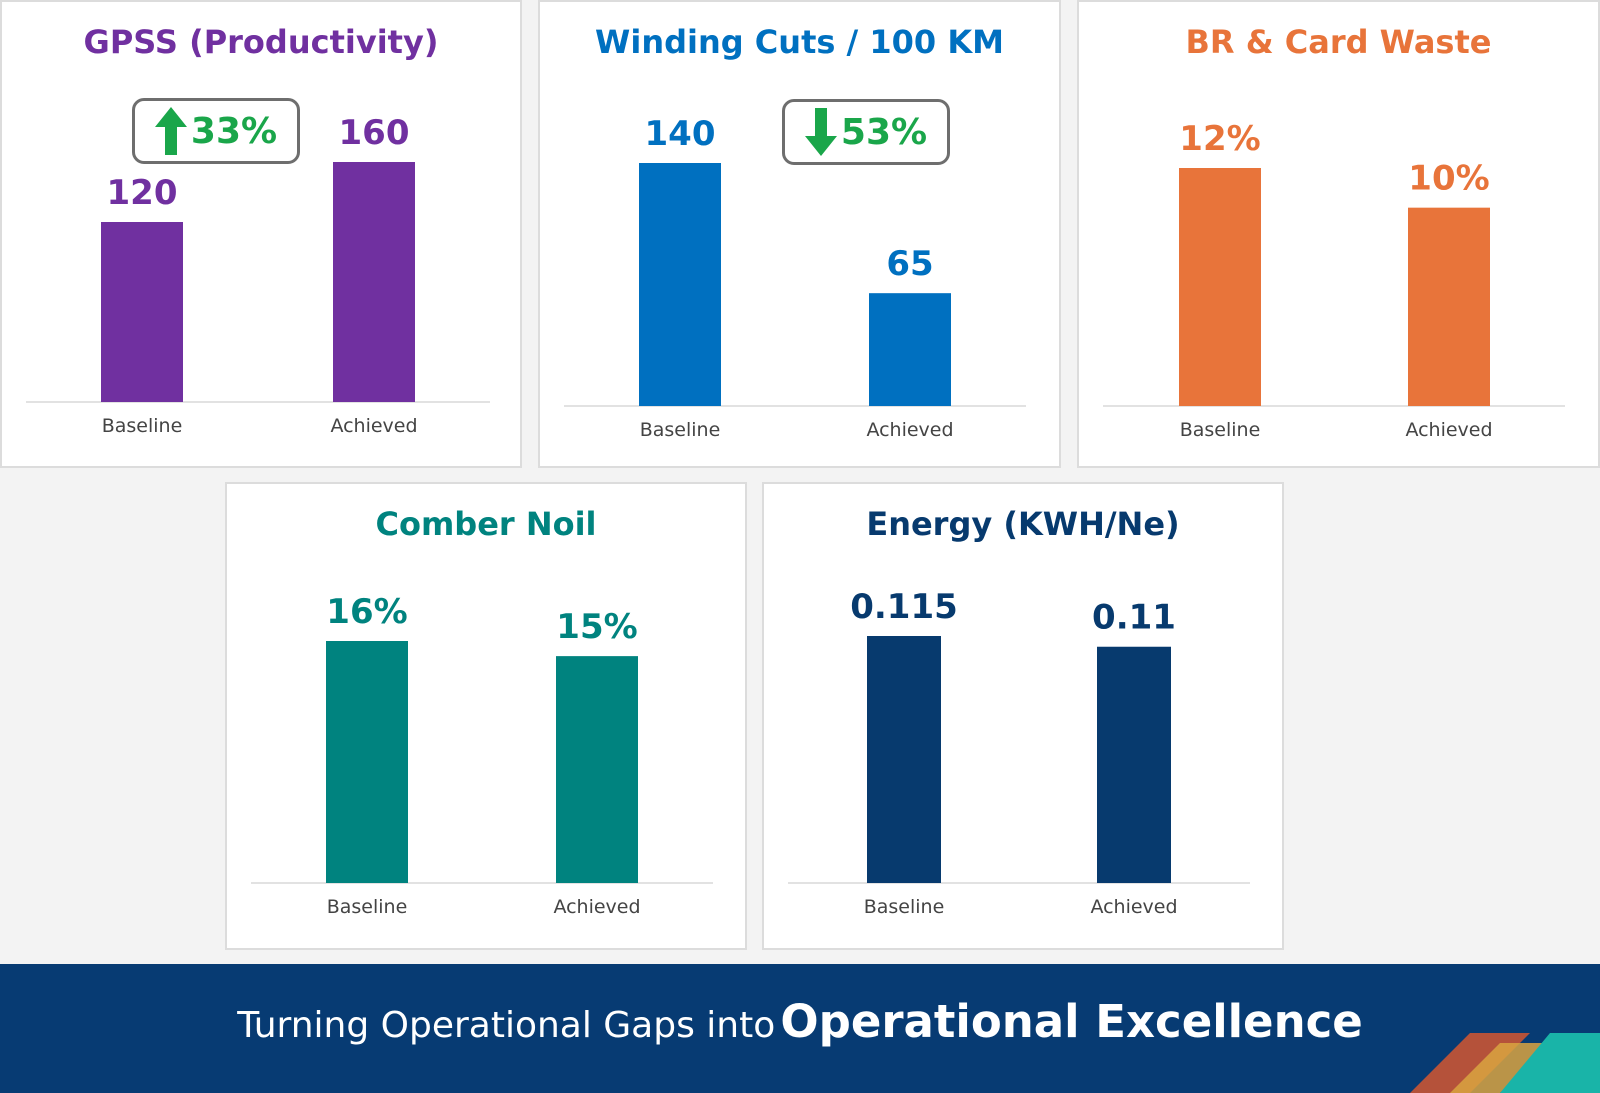  Describe the element at coordinates (374, 133) in the screenshot. I see `data-label: 160` at that location.